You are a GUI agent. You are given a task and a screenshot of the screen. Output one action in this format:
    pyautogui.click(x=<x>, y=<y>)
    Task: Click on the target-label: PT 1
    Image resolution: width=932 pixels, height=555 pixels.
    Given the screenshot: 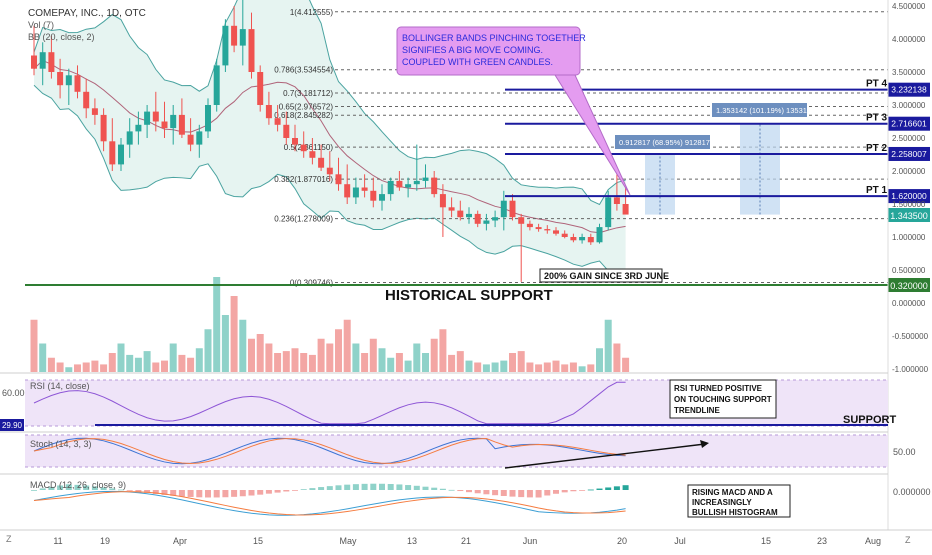 What is the action you would take?
    pyautogui.click(x=877, y=190)
    